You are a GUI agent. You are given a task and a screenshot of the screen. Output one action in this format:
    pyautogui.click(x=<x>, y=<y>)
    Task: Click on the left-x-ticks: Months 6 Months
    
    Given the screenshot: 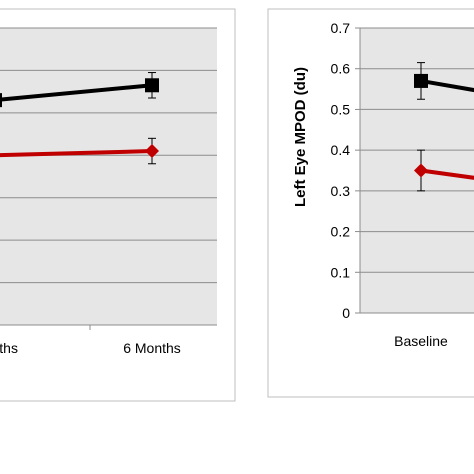 What is the action you would take?
    pyautogui.click(x=90, y=340)
    